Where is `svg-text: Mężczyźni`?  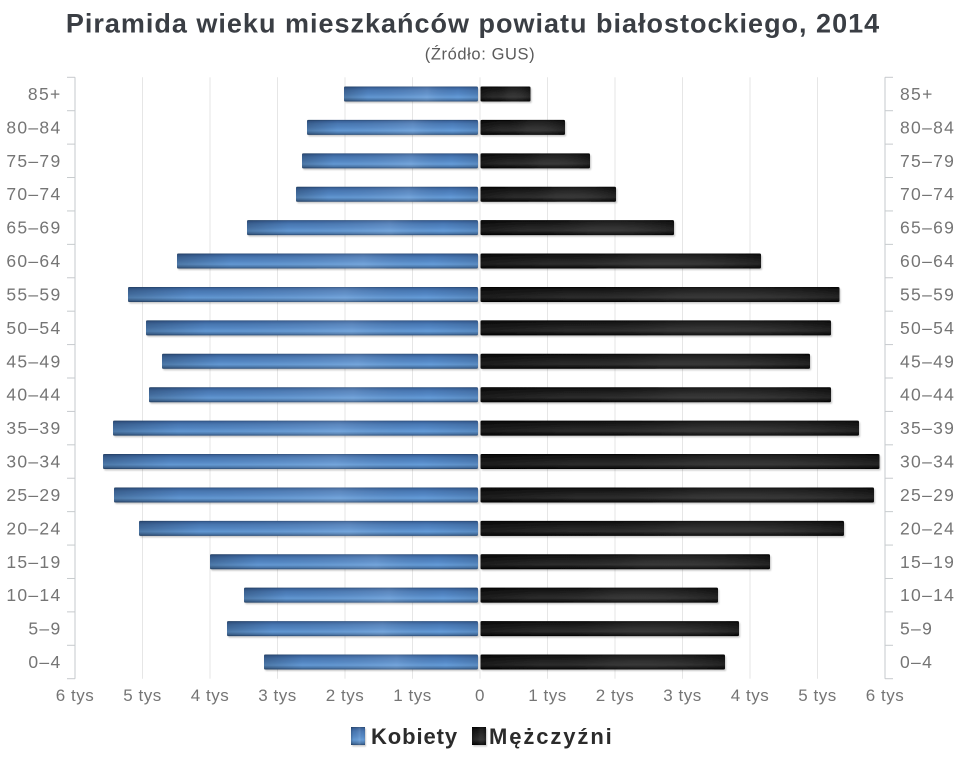
svg-text: Mężczyźni is located at coordinates (551, 736).